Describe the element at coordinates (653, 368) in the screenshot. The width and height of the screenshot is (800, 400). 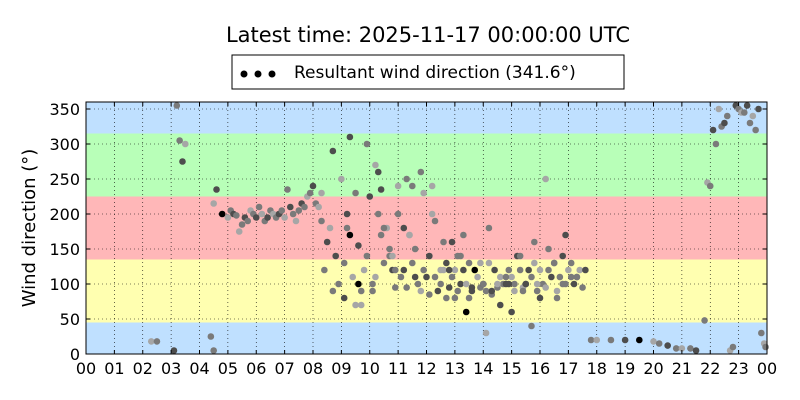
I see `x-tick-label: 20` at that location.